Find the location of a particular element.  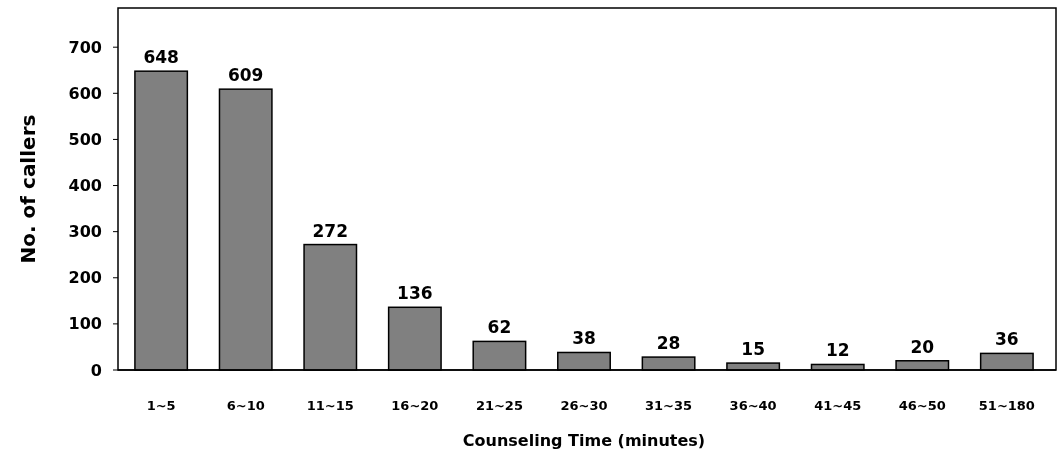

data-label: 38 is located at coordinates (584, 338).